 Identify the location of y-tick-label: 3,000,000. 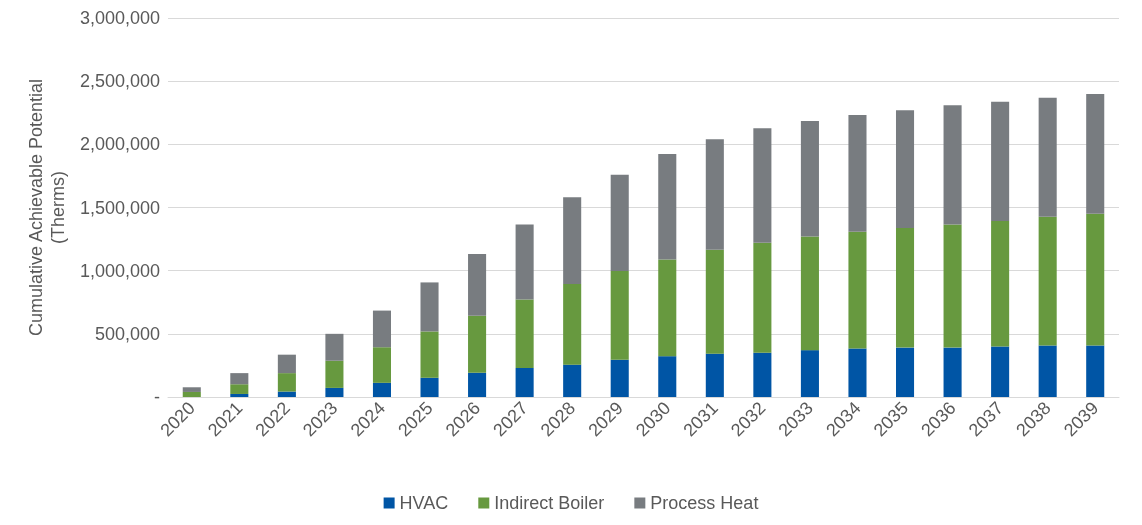
(119, 18).